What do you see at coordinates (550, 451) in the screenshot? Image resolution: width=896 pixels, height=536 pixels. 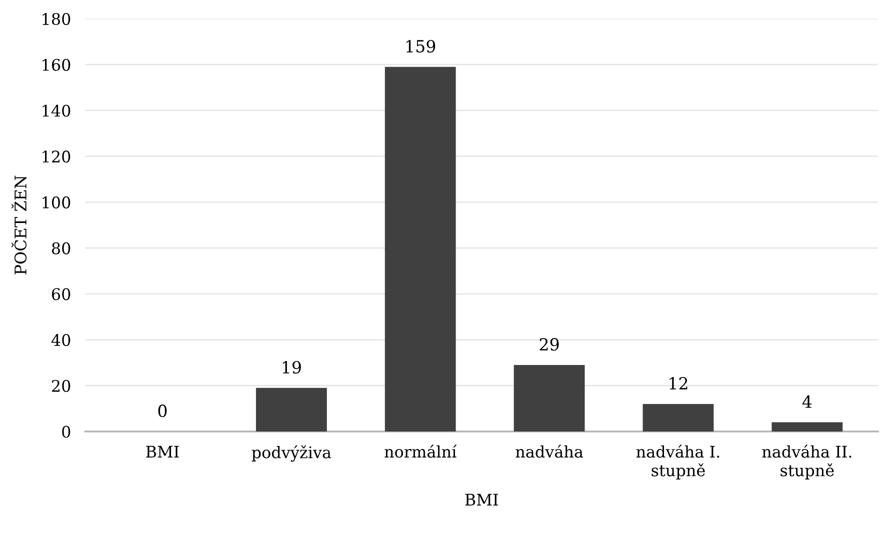 I see `x-tick-label: nadváha` at bounding box center [550, 451].